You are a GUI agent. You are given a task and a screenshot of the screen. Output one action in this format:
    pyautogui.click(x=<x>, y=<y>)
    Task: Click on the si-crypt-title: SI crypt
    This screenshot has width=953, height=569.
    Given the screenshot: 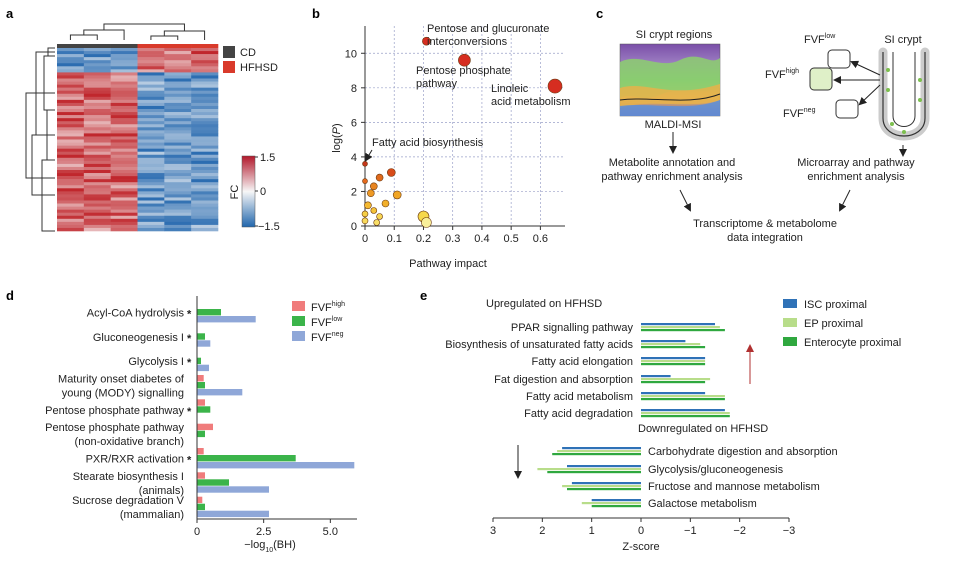 What is the action you would take?
    pyautogui.click(x=902, y=40)
    